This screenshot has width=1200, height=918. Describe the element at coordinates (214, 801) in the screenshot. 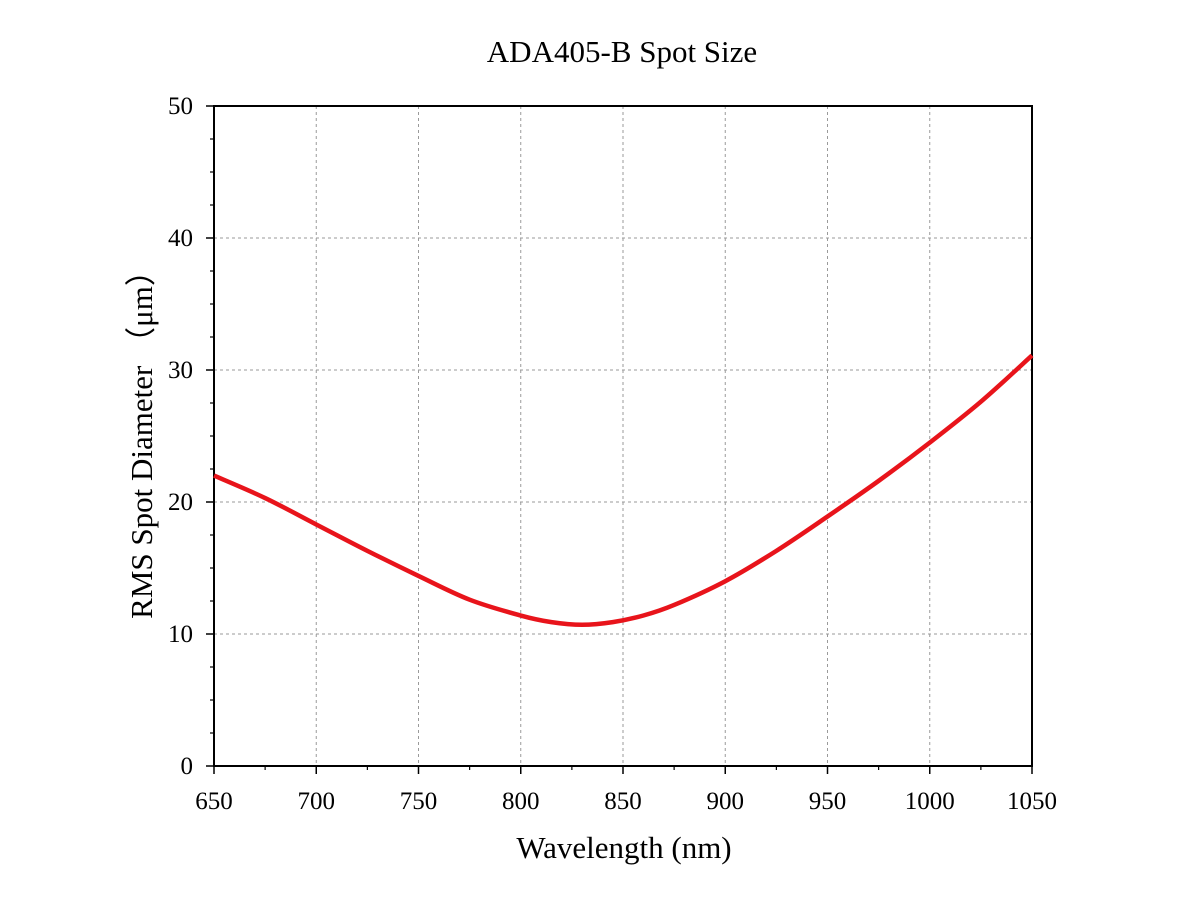

I see `x-tick-label: 650` at that location.